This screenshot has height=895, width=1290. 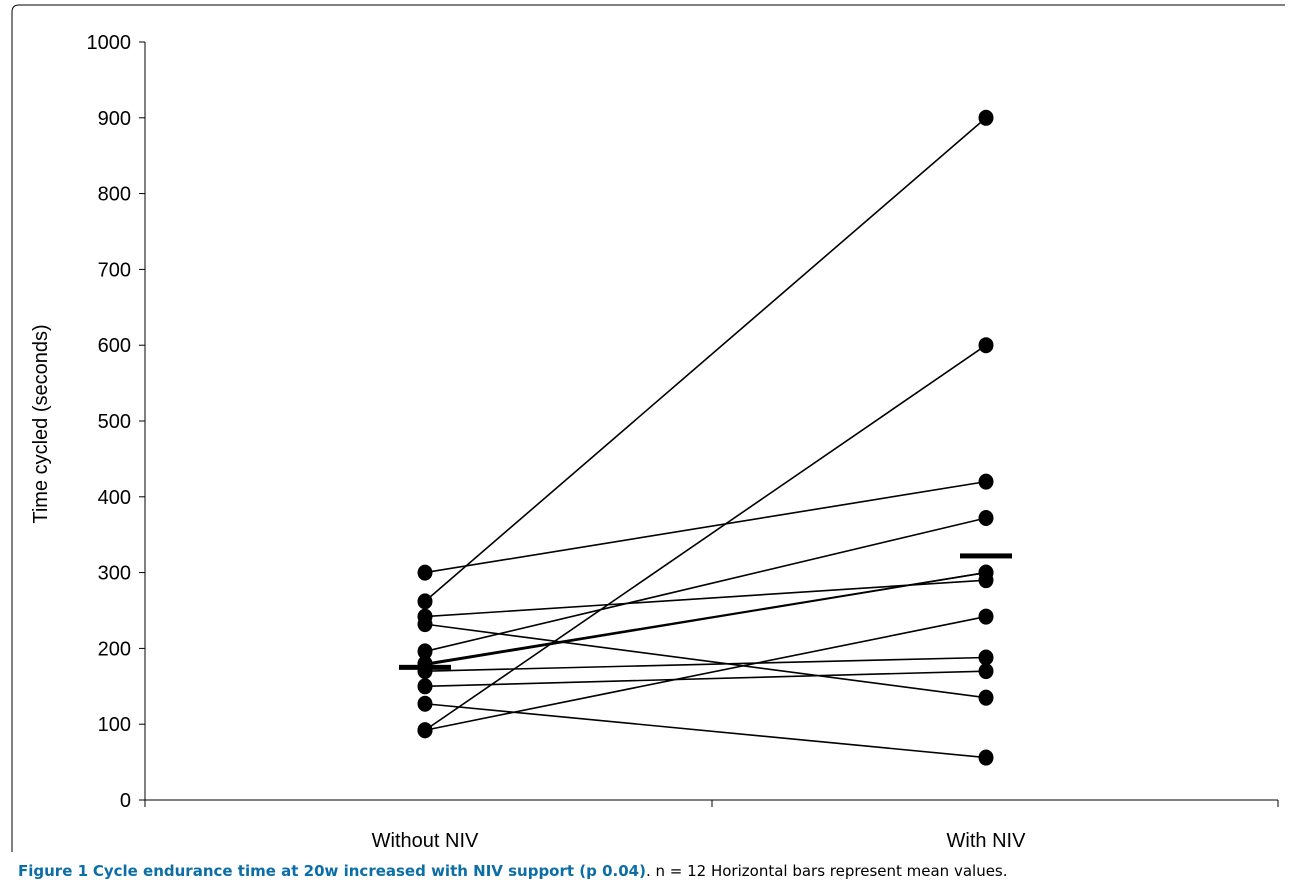 I want to click on y-tick-label: 300, so click(x=114, y=574).